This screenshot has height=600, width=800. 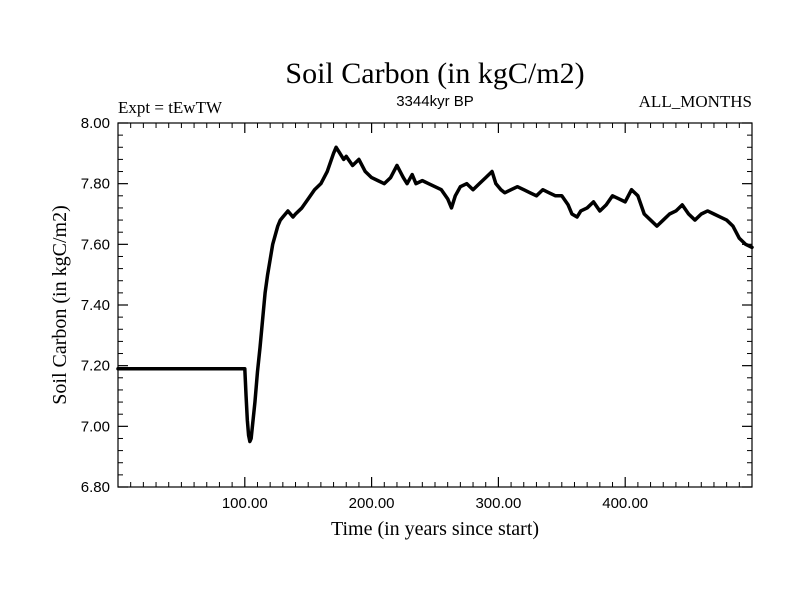 What do you see at coordinates (95, 366) in the screenshot?
I see `y-tick-label: 7.20` at bounding box center [95, 366].